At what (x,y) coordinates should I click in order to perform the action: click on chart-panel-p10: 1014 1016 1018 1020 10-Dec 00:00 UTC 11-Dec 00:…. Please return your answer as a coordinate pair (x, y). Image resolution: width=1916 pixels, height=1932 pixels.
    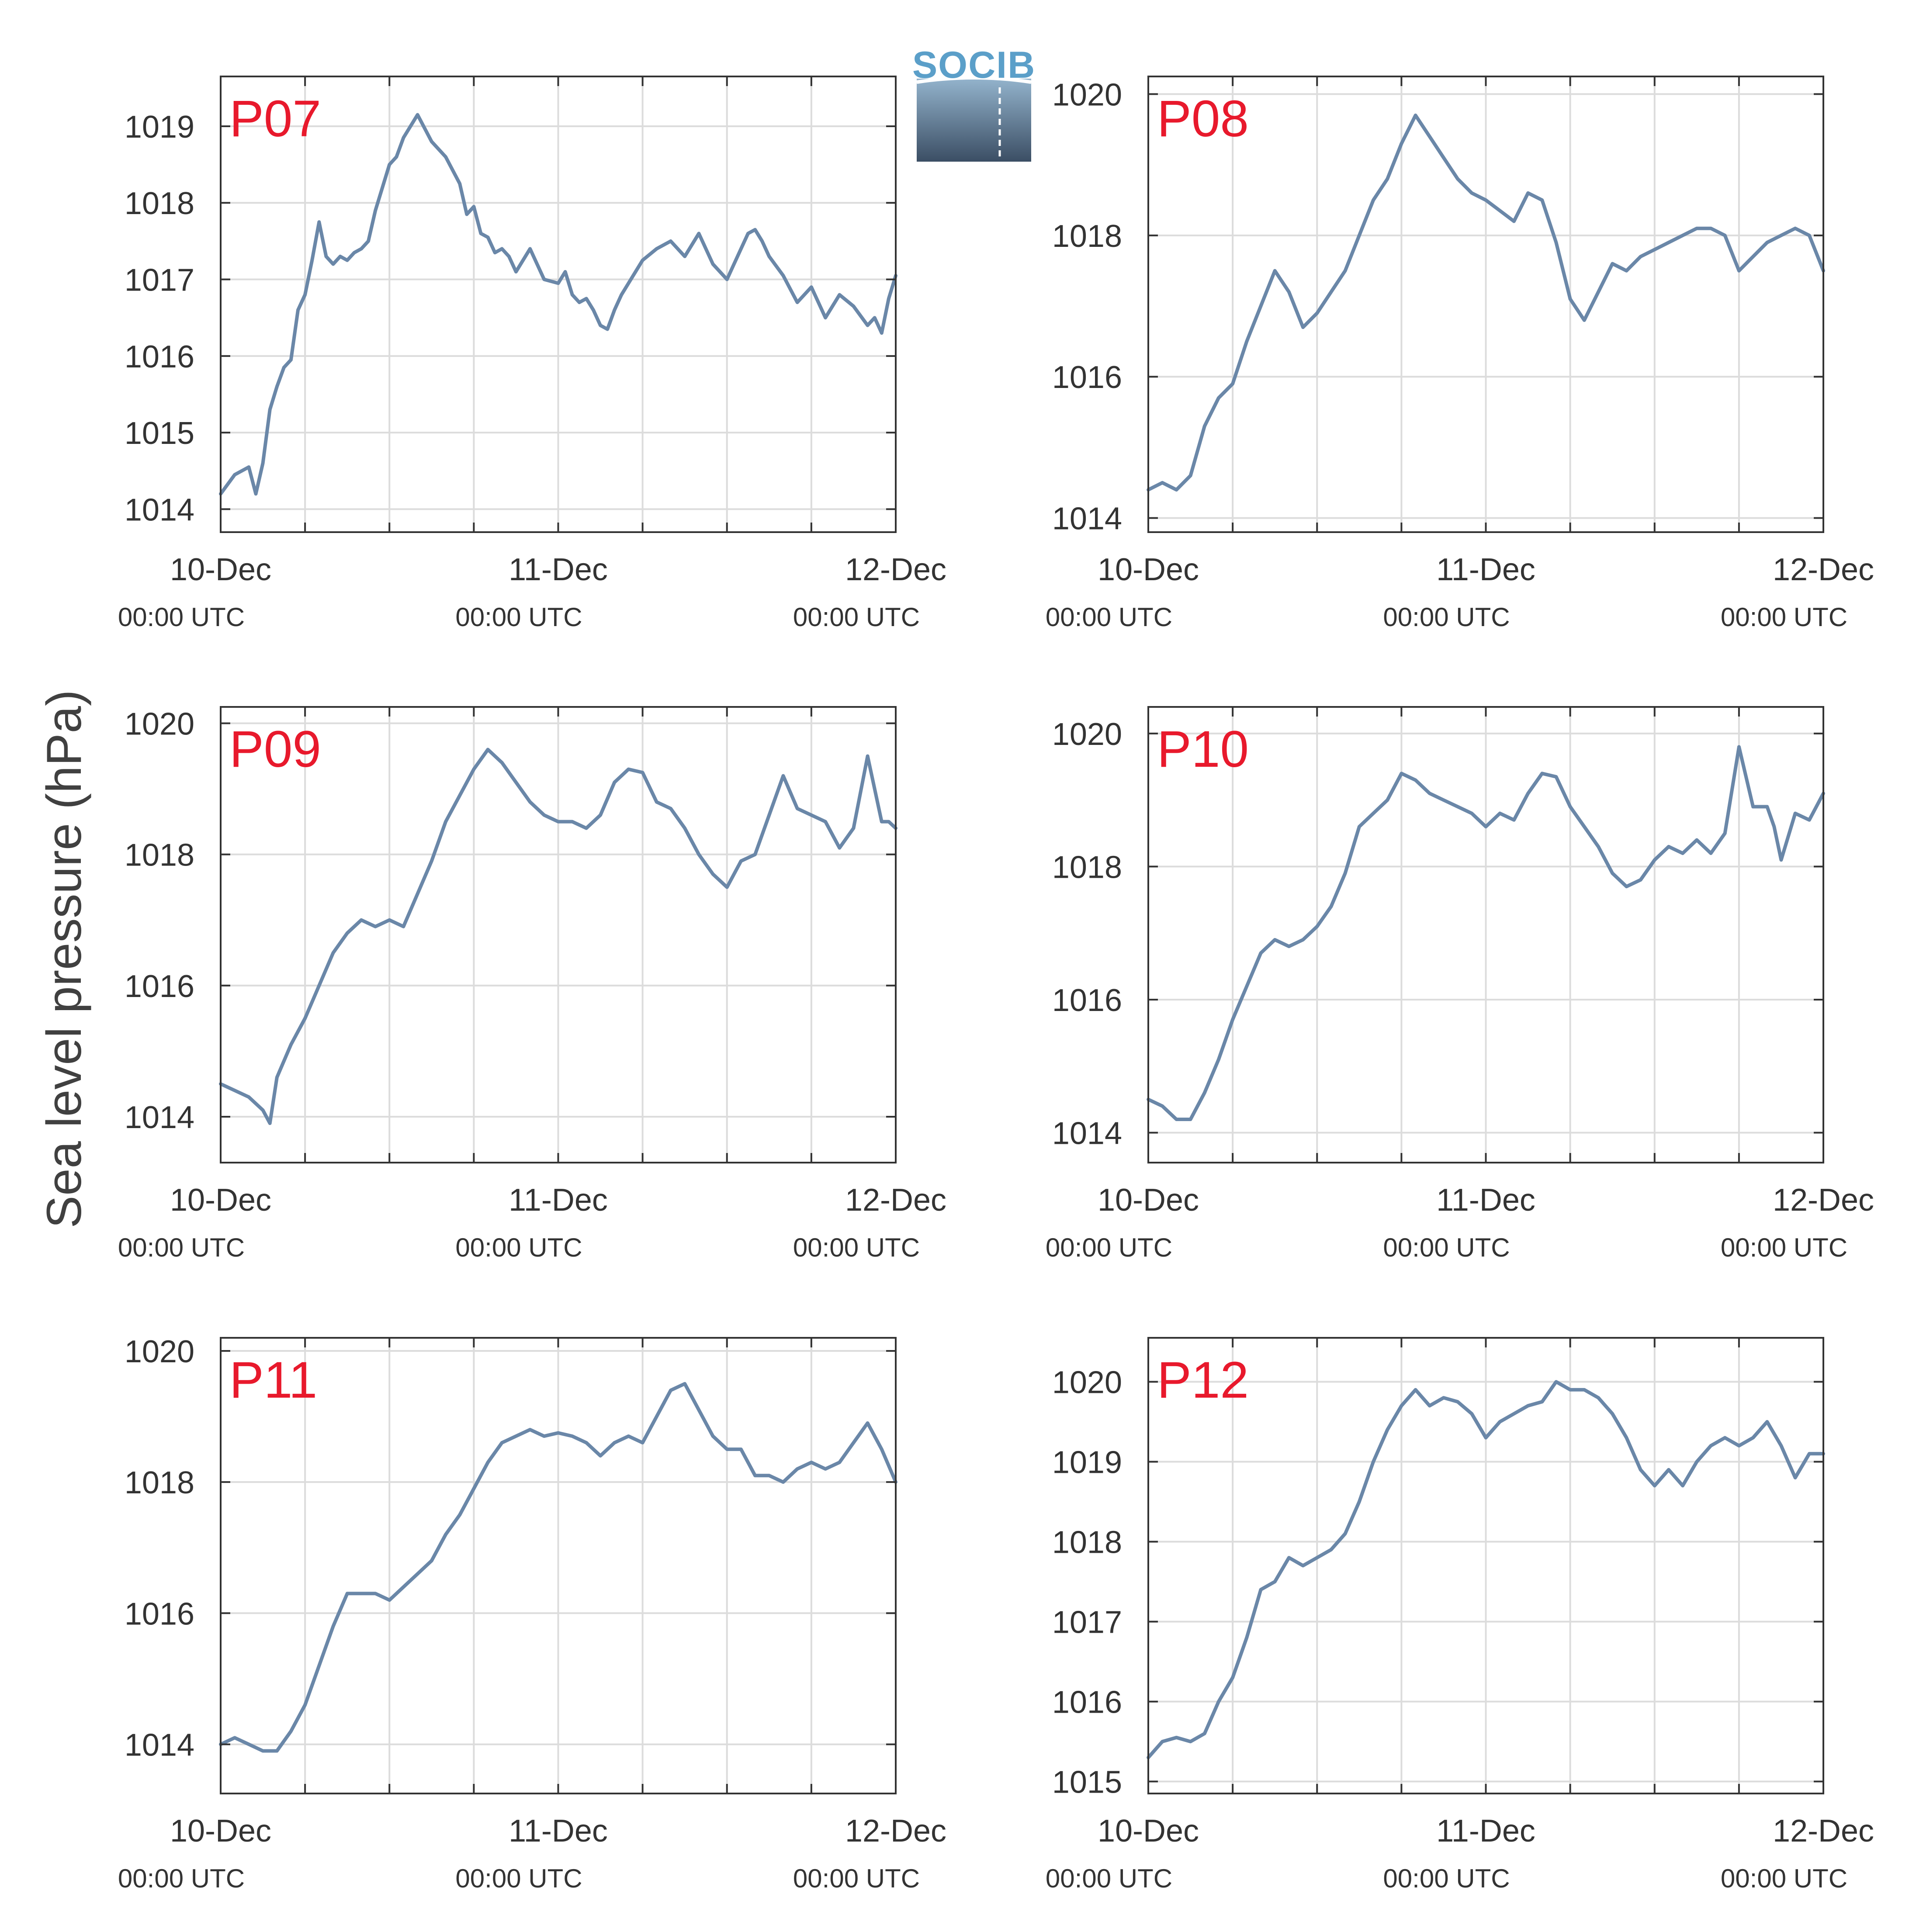
    Looking at the image, I should click on (1460, 984).